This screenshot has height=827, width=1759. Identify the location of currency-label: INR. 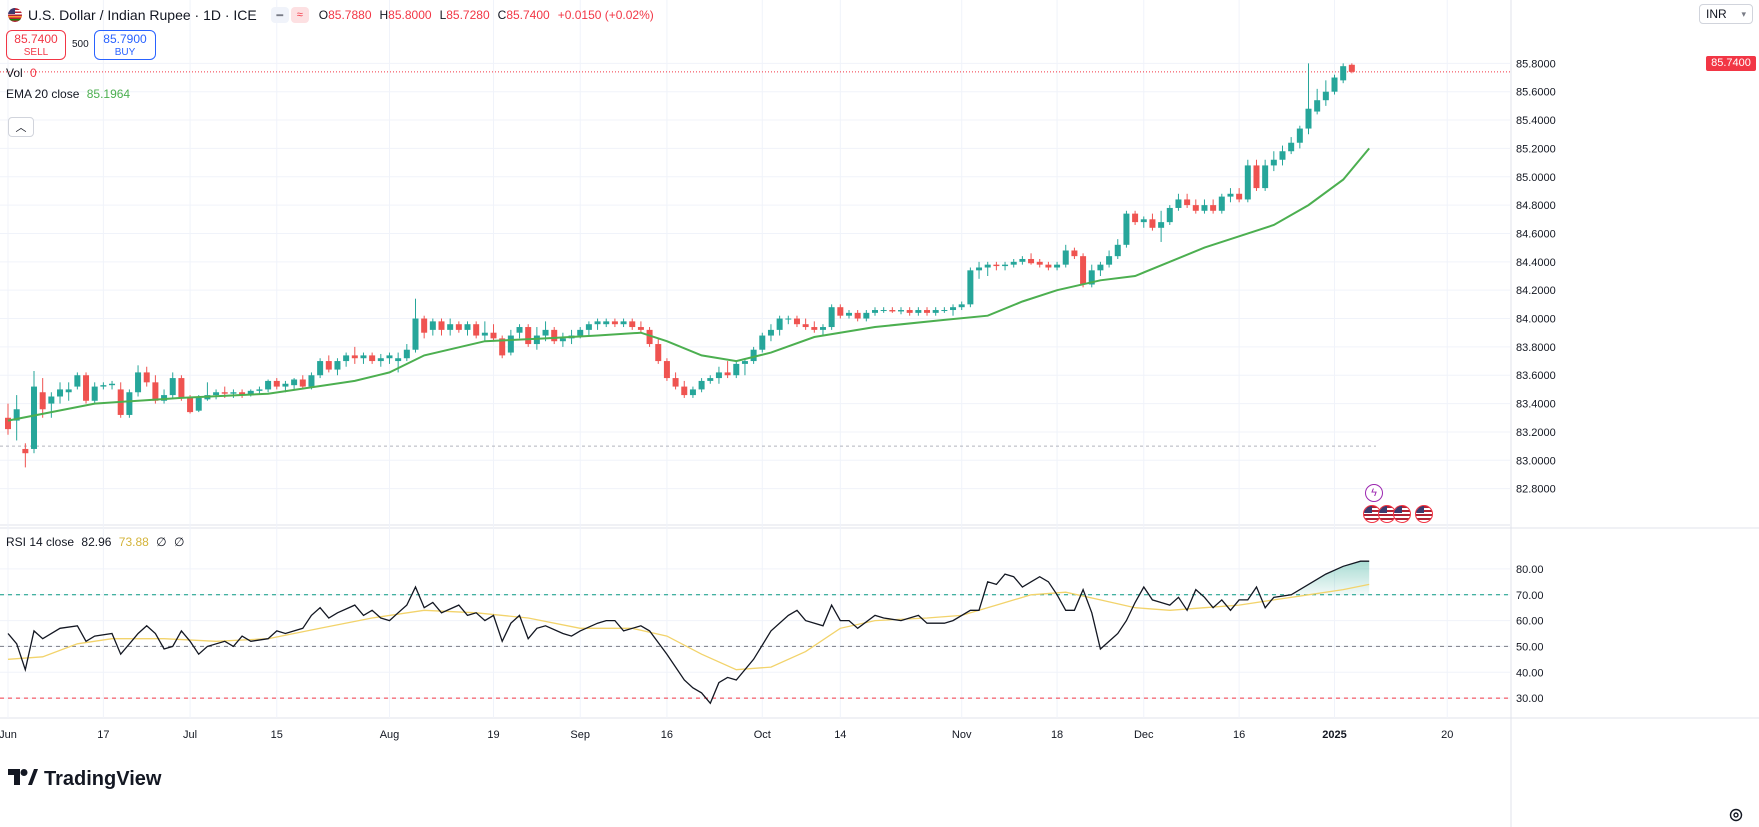
(1716, 14).